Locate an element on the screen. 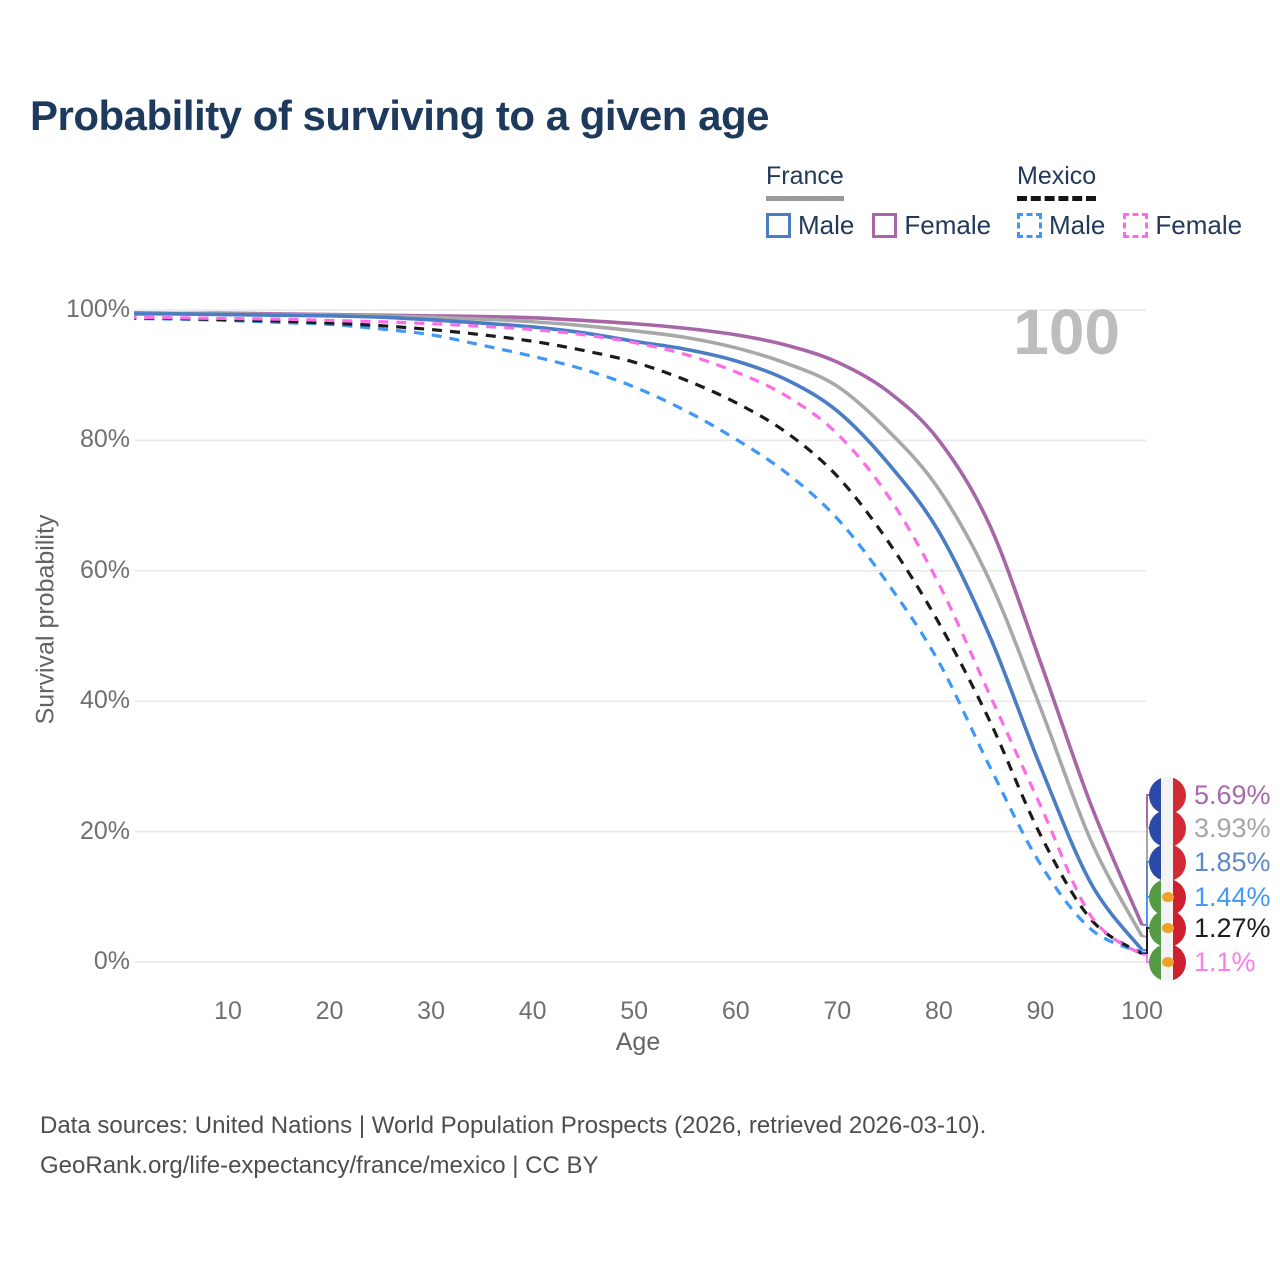  legend-swatch-mexico-male is located at coordinates (1029, 225).